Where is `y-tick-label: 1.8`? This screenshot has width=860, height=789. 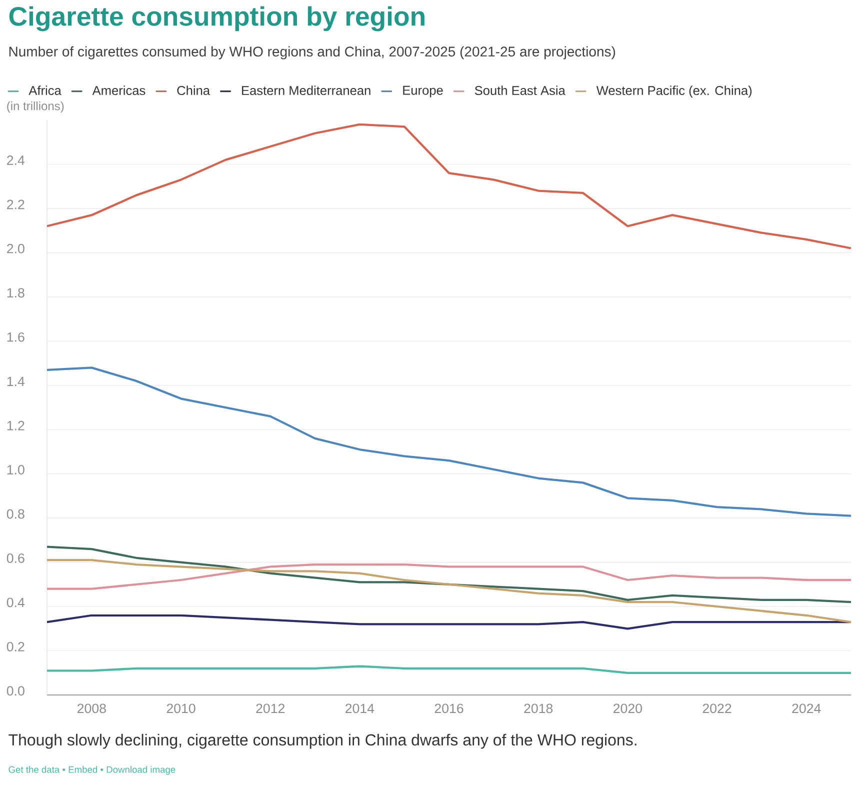 y-tick-label: 1.8 is located at coordinates (15, 293).